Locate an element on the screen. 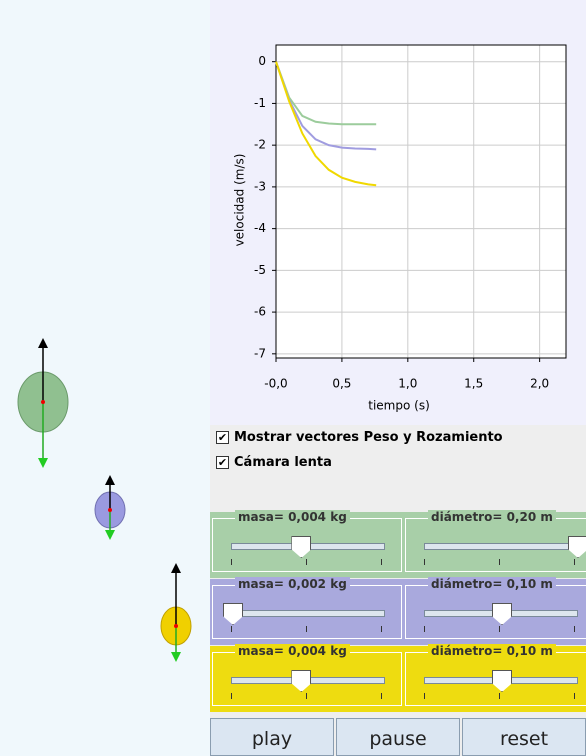 The image size is (586, 756). y-tick-label: -4 is located at coordinates (260, 228).